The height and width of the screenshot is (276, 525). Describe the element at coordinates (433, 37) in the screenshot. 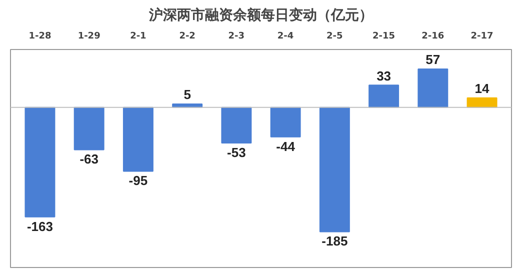

I see `x-tick-label: 2-16` at that location.